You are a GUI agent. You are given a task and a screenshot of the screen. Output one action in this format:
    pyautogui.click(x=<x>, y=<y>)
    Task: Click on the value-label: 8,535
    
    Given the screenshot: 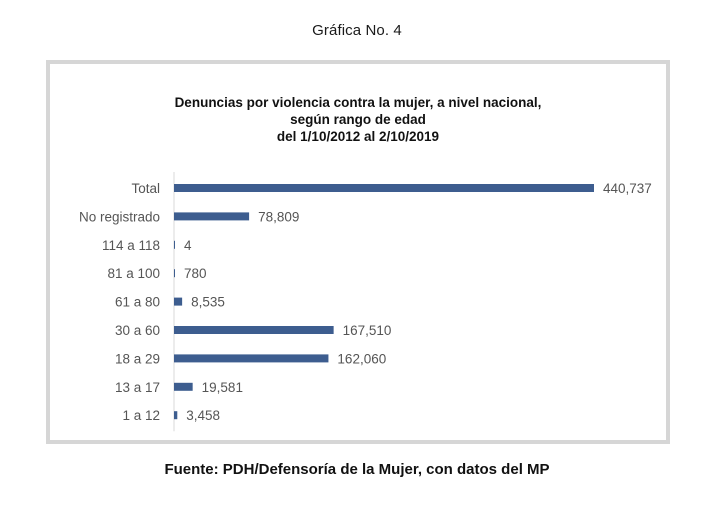 What is the action you would take?
    pyautogui.click(x=208, y=302)
    